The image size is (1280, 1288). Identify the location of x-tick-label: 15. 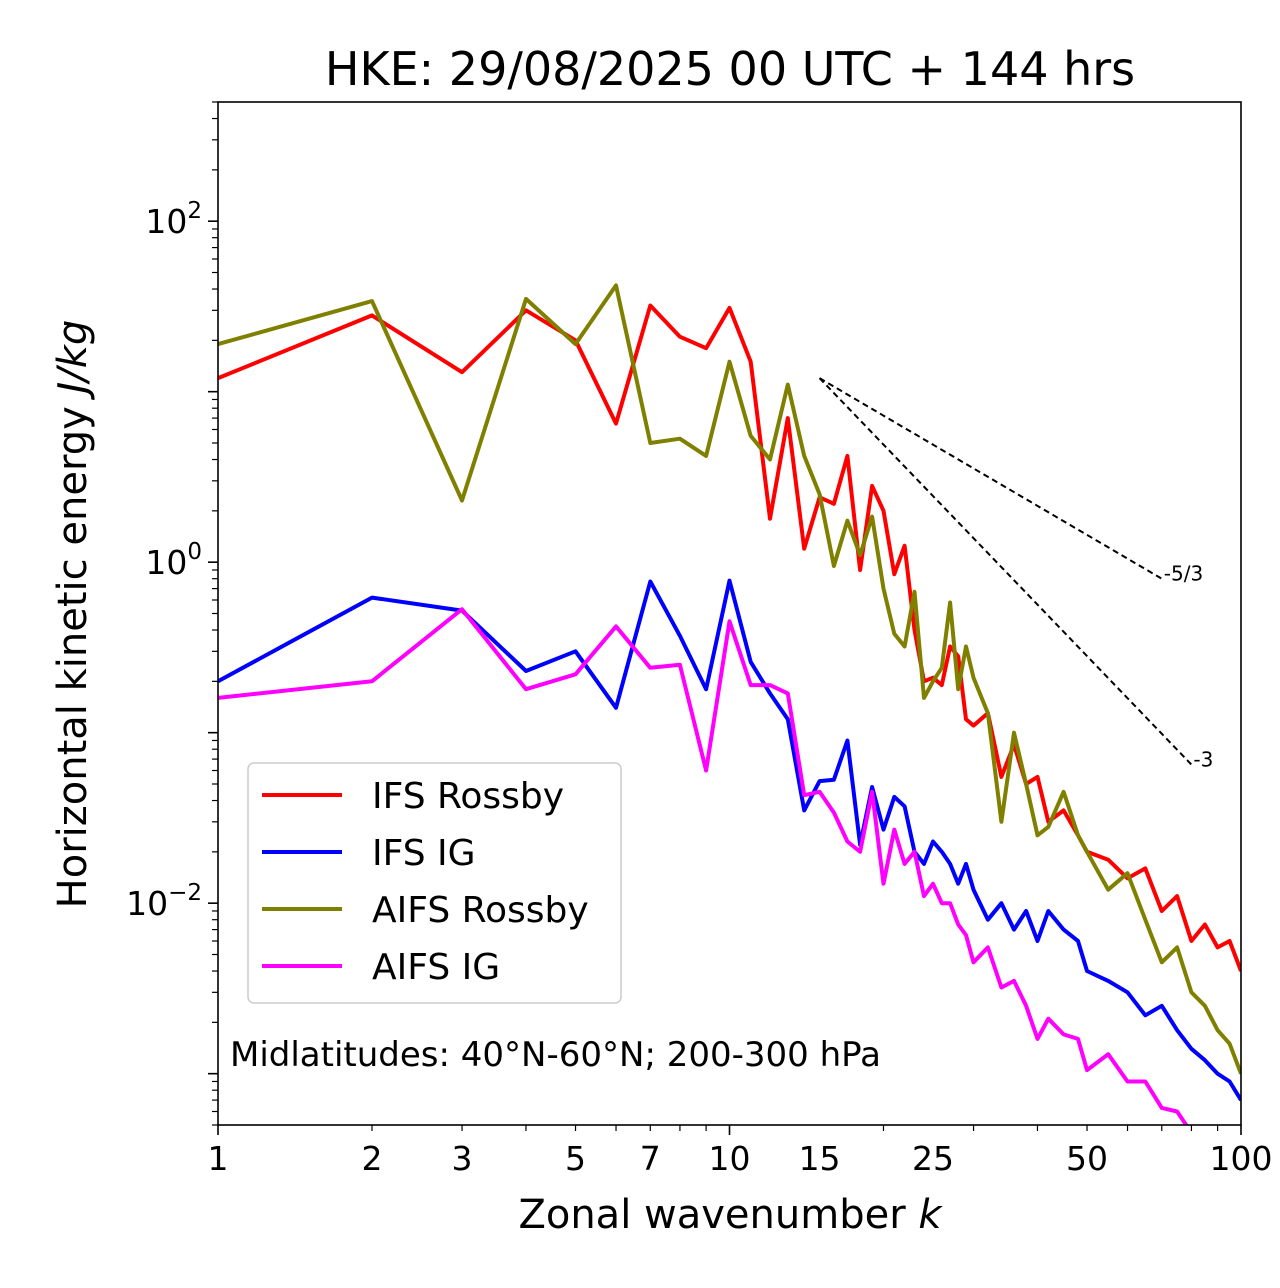
(820, 1158).